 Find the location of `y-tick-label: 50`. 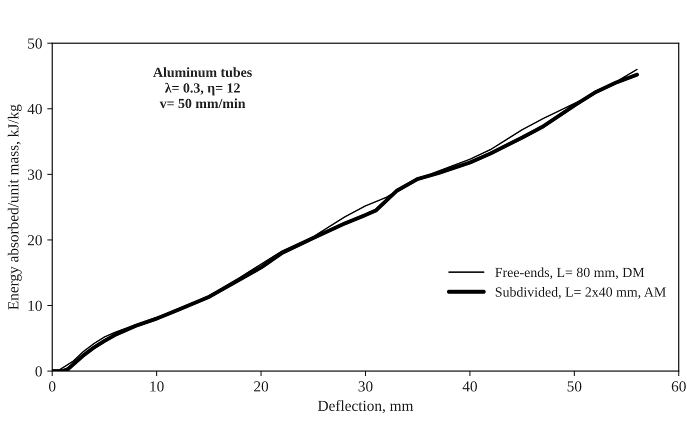

y-tick-label: 50 is located at coordinates (35, 43).